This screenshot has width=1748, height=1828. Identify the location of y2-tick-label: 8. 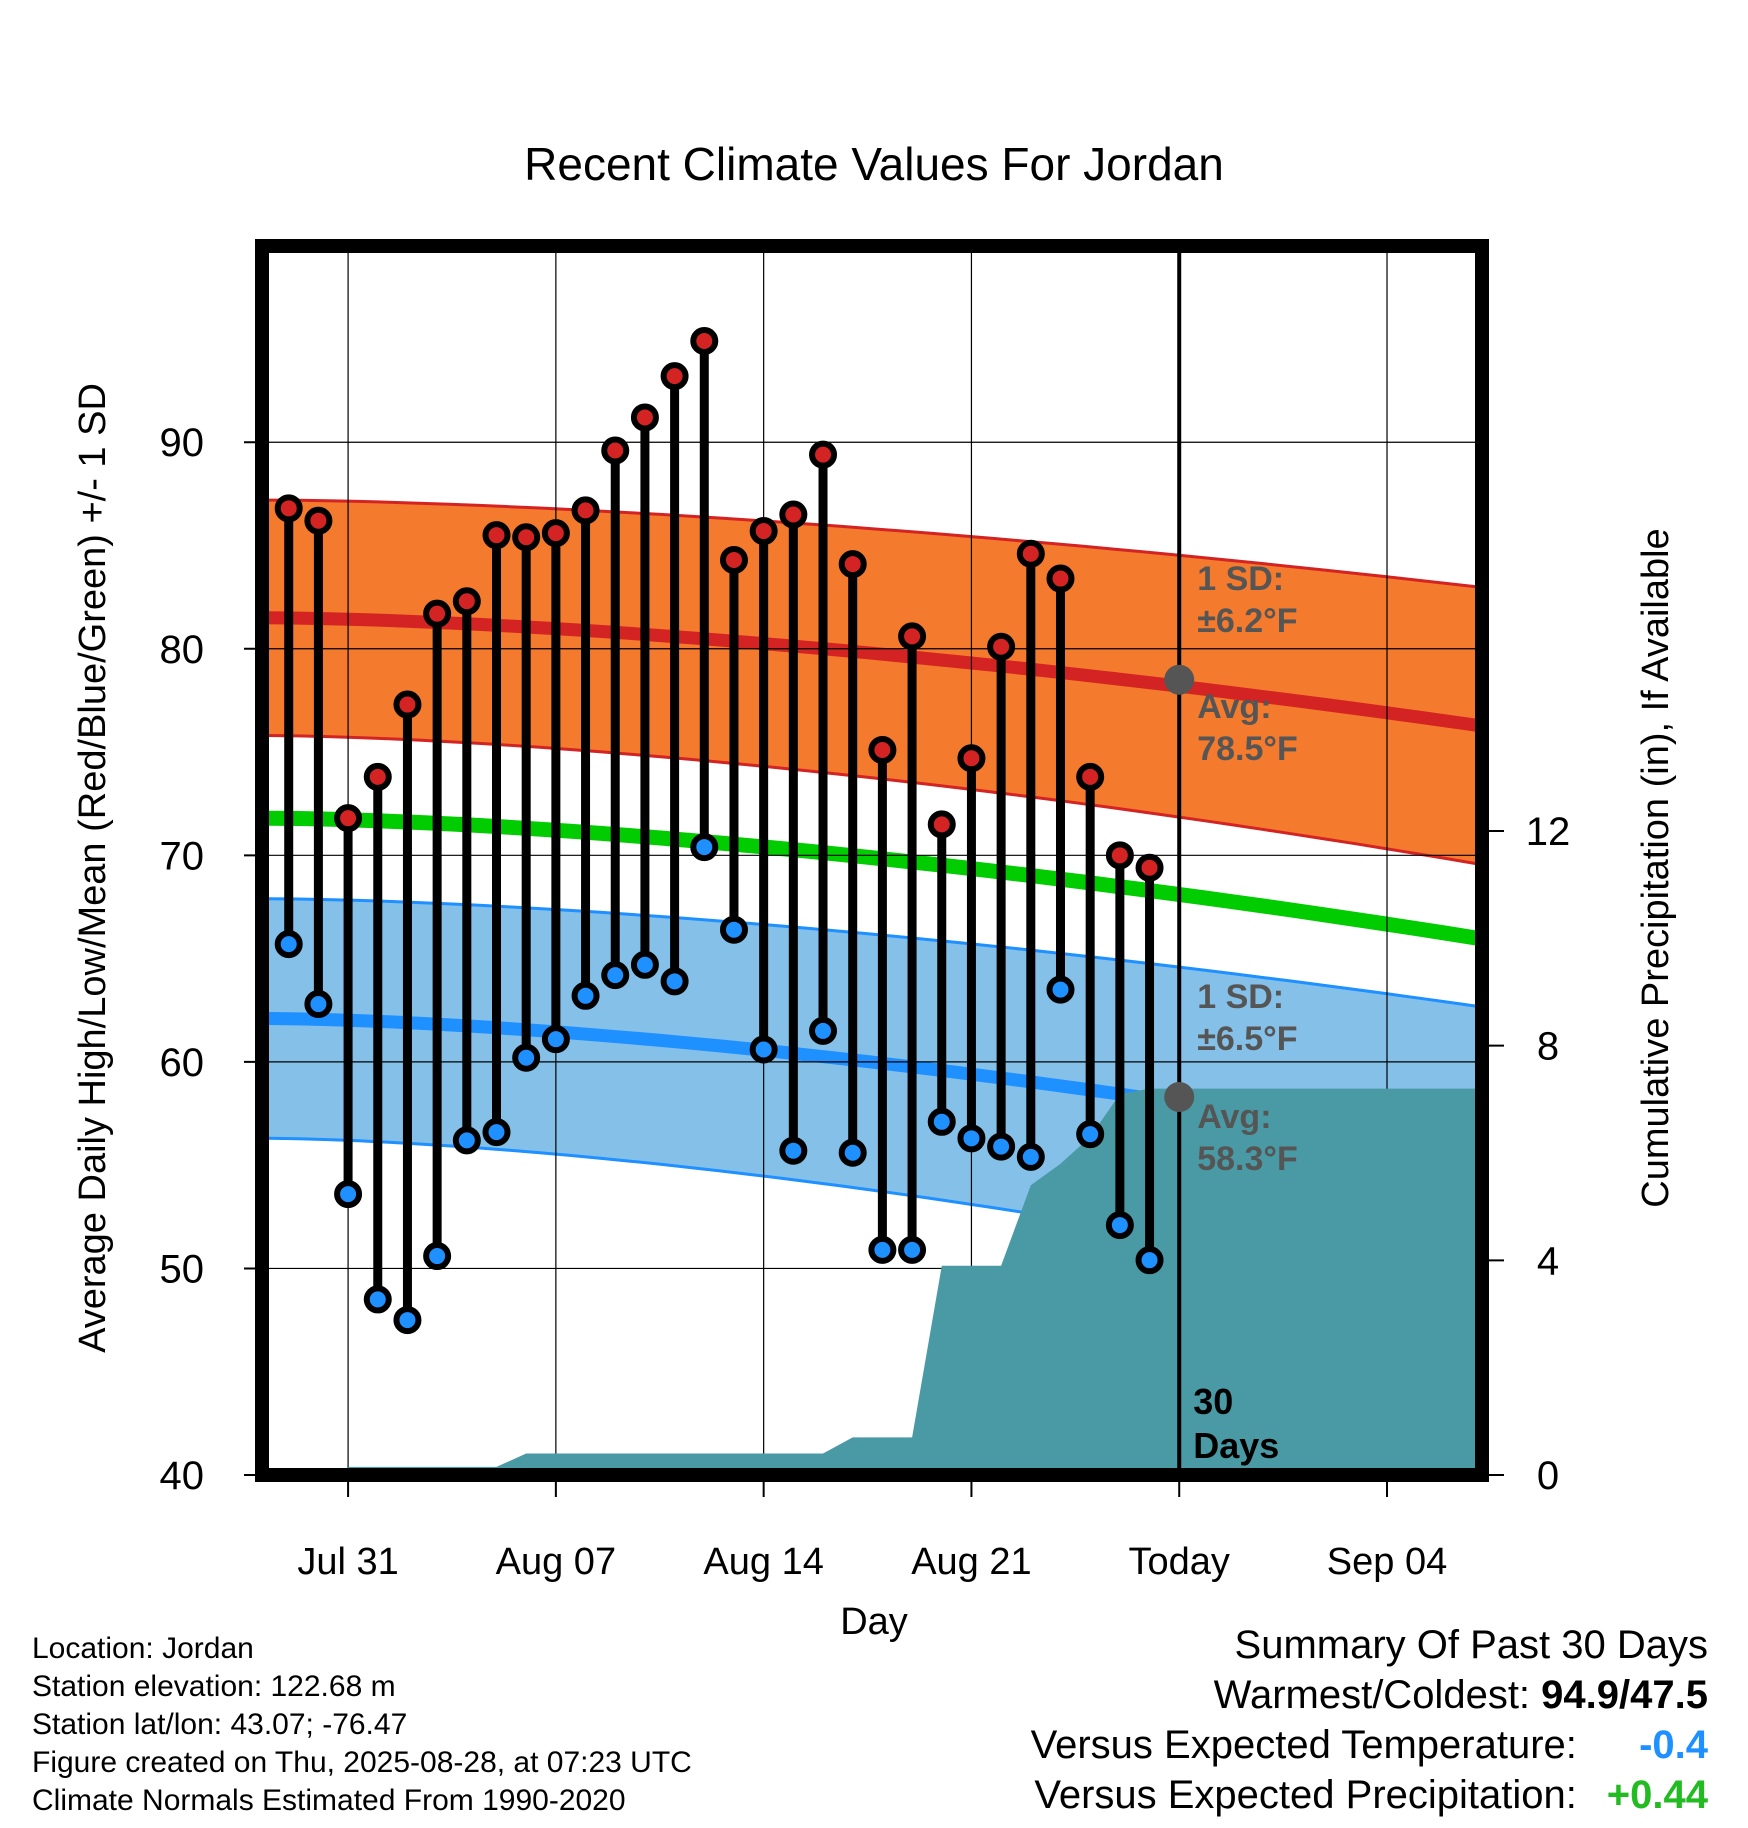
(1548, 1047).